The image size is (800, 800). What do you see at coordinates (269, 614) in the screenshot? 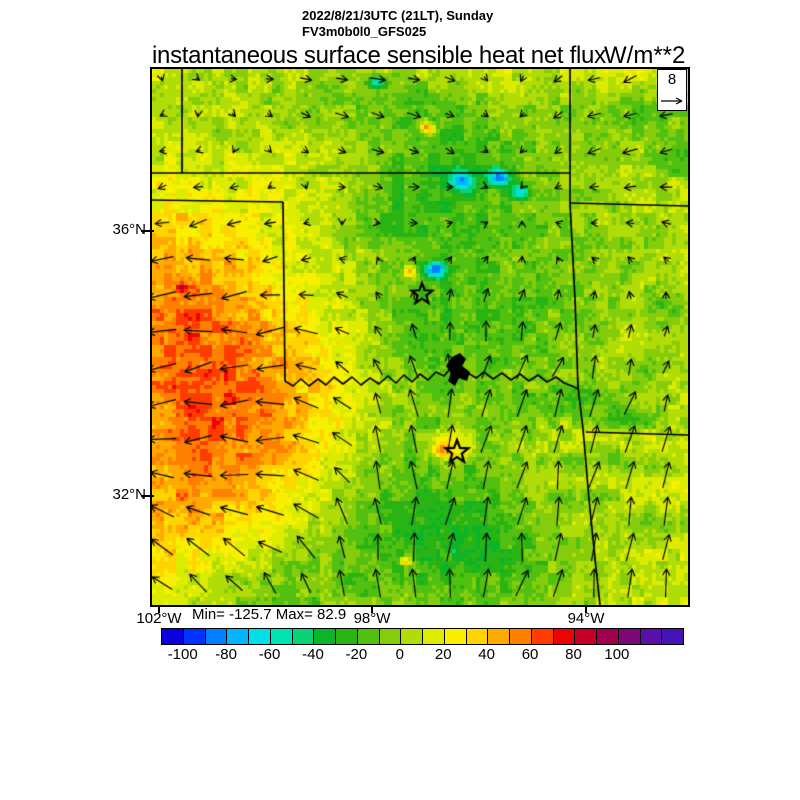
I see `minmax-label: Min= -125.7 Max= 82.9` at bounding box center [269, 614].